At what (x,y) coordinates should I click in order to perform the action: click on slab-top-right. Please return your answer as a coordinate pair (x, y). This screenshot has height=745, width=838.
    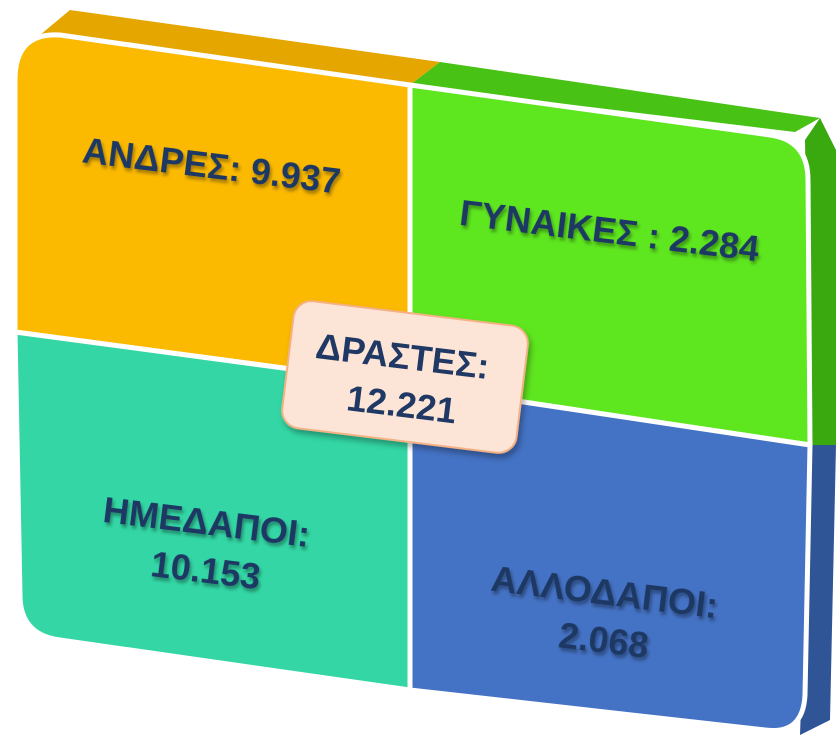
    Looking at the image, I should click on (615, 97).